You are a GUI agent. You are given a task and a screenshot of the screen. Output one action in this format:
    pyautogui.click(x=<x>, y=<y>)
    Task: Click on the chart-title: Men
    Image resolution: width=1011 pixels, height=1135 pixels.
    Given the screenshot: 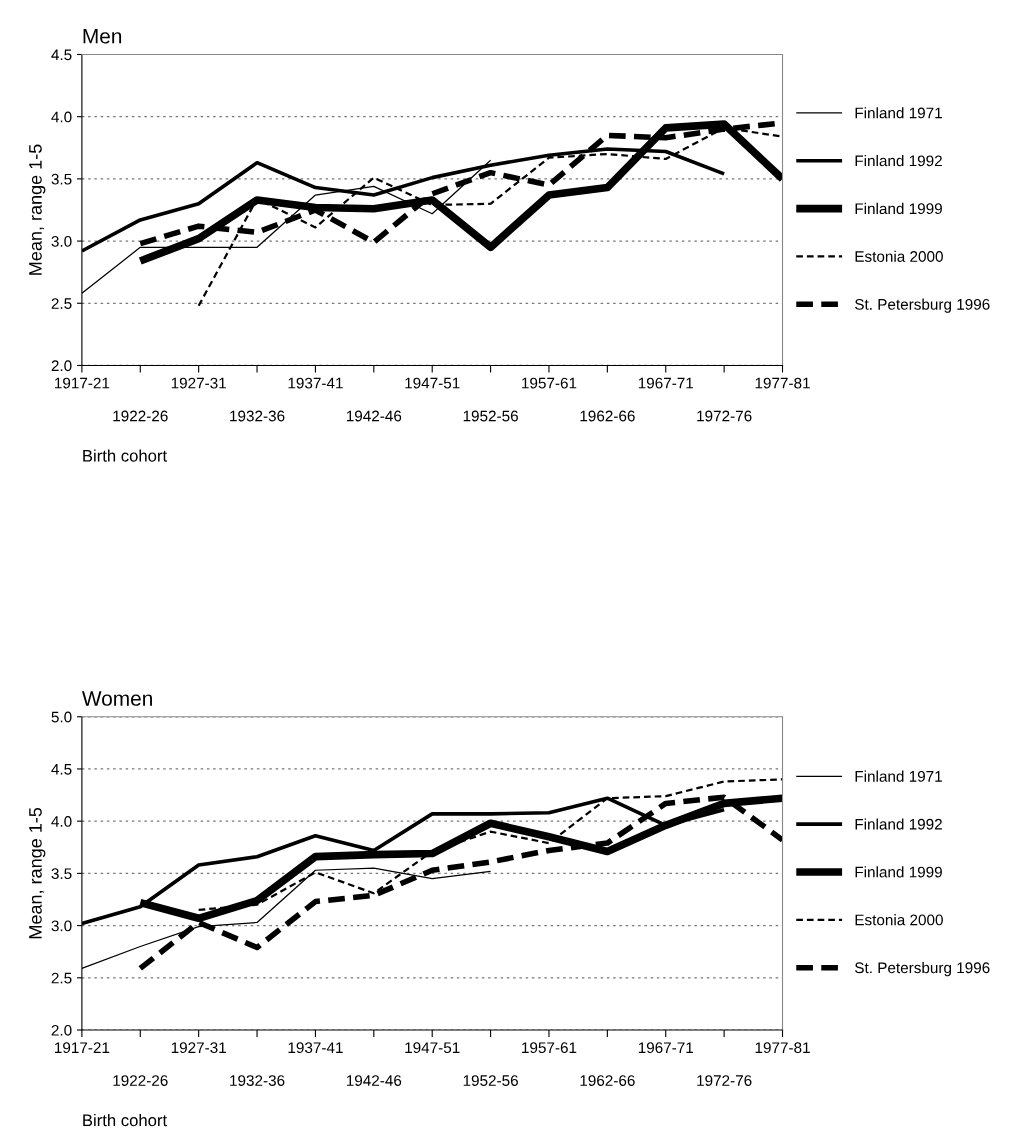 What is the action you would take?
    pyautogui.click(x=102, y=36)
    